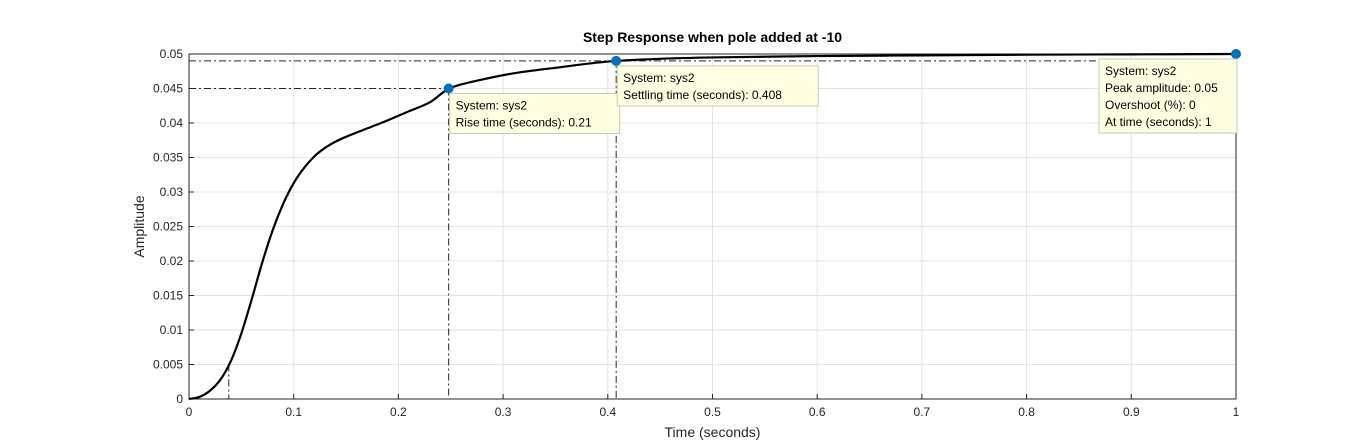 The width and height of the screenshot is (1366, 448). I want to click on x-tick-label: 0.5, so click(712, 412).